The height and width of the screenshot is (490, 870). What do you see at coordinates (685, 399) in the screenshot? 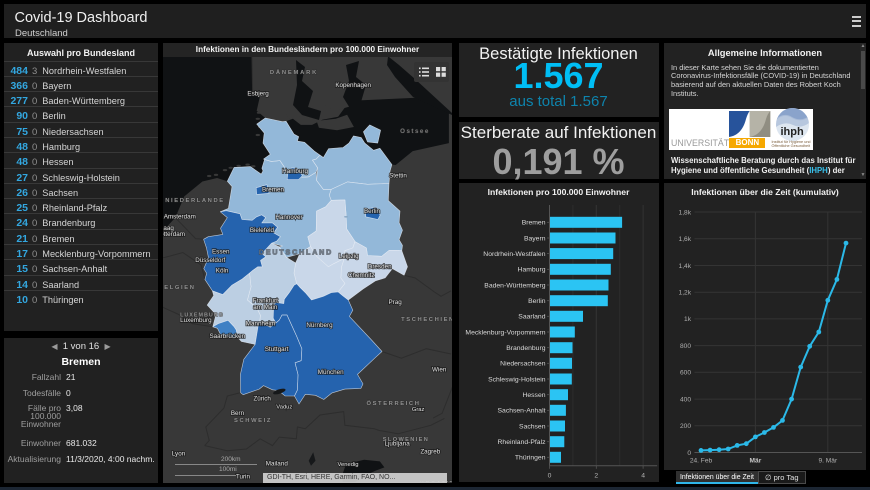
I see `svg-text: 400` at bounding box center [685, 399].